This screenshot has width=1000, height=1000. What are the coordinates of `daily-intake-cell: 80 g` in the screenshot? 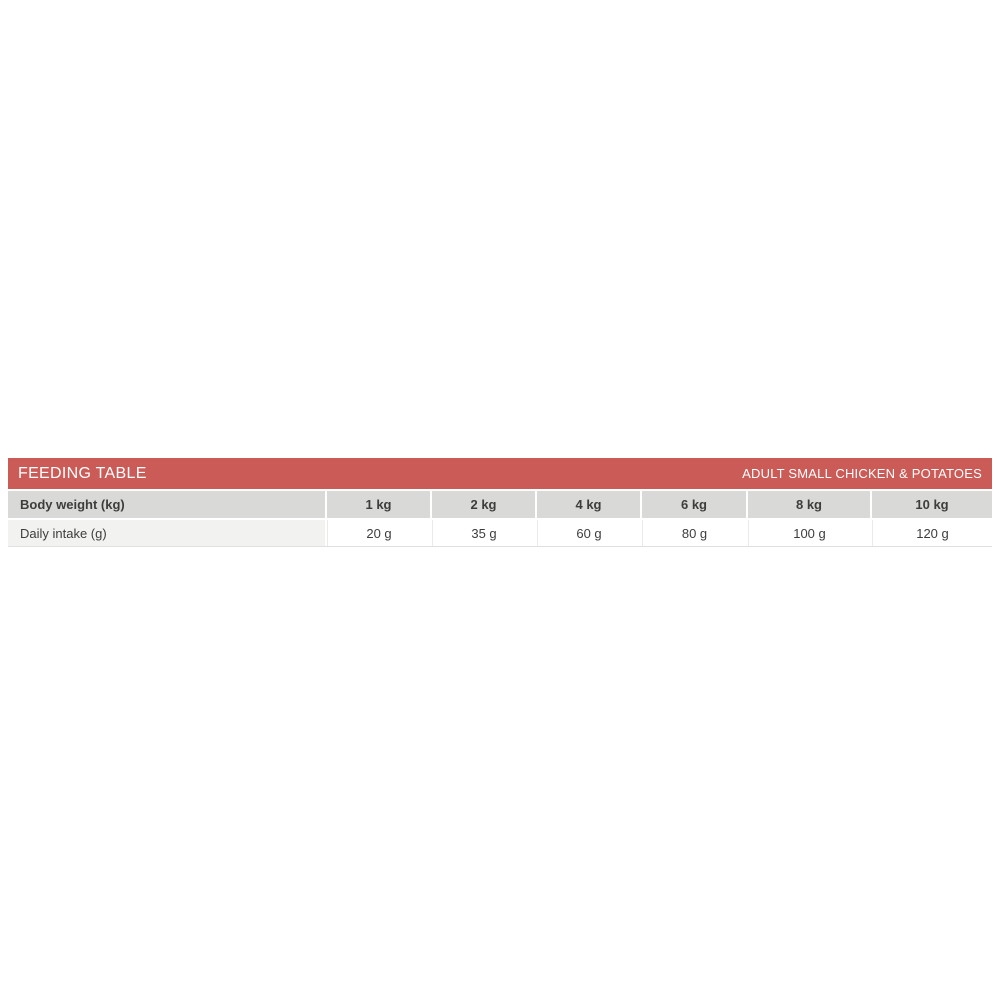 It's located at (694, 533).